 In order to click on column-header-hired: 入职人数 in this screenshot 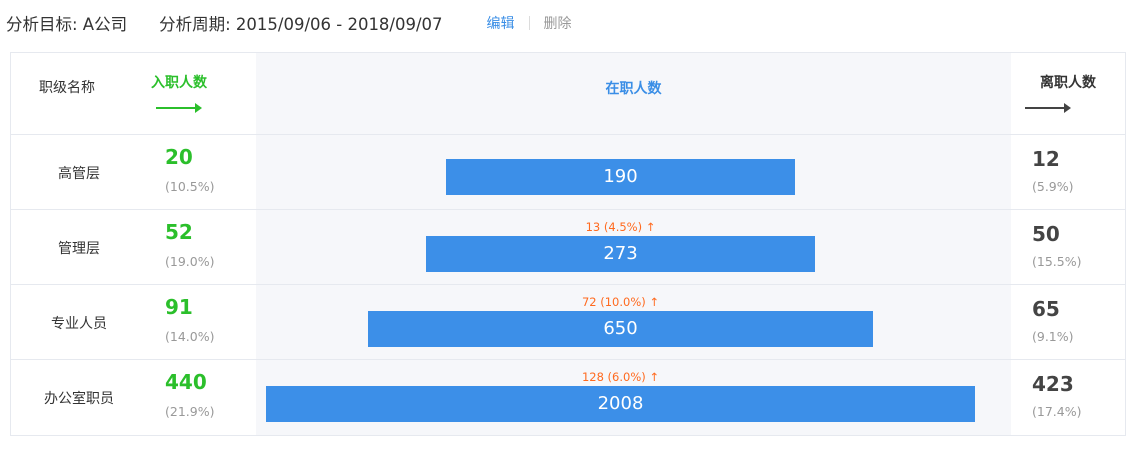, I will do `click(179, 83)`.